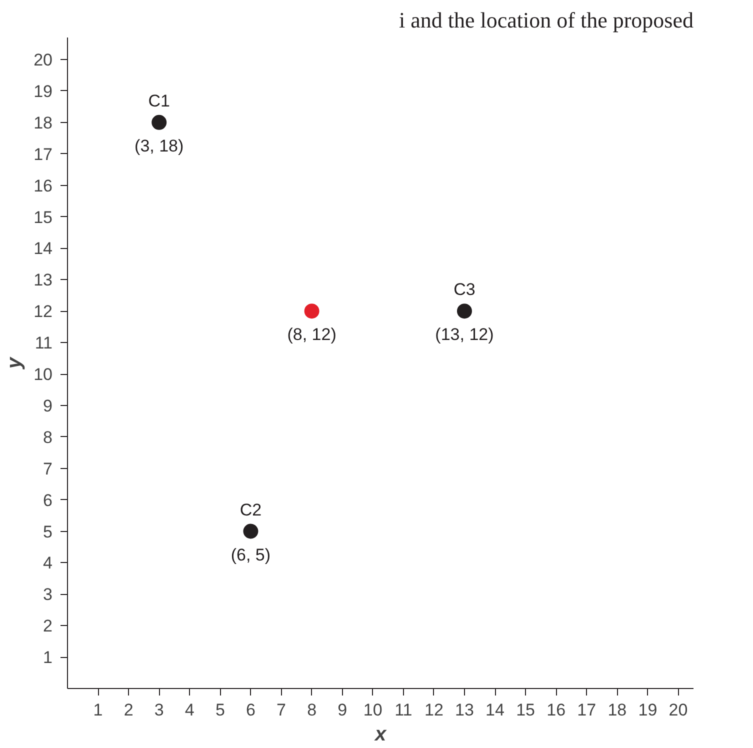 The image size is (753, 748). I want to click on y-tick-label: 11, so click(43, 343).